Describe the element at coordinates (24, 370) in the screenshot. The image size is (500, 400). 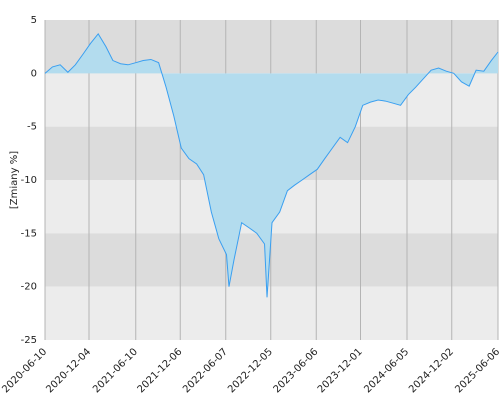
I see `x-tick-label: 2020-06-10` at that location.